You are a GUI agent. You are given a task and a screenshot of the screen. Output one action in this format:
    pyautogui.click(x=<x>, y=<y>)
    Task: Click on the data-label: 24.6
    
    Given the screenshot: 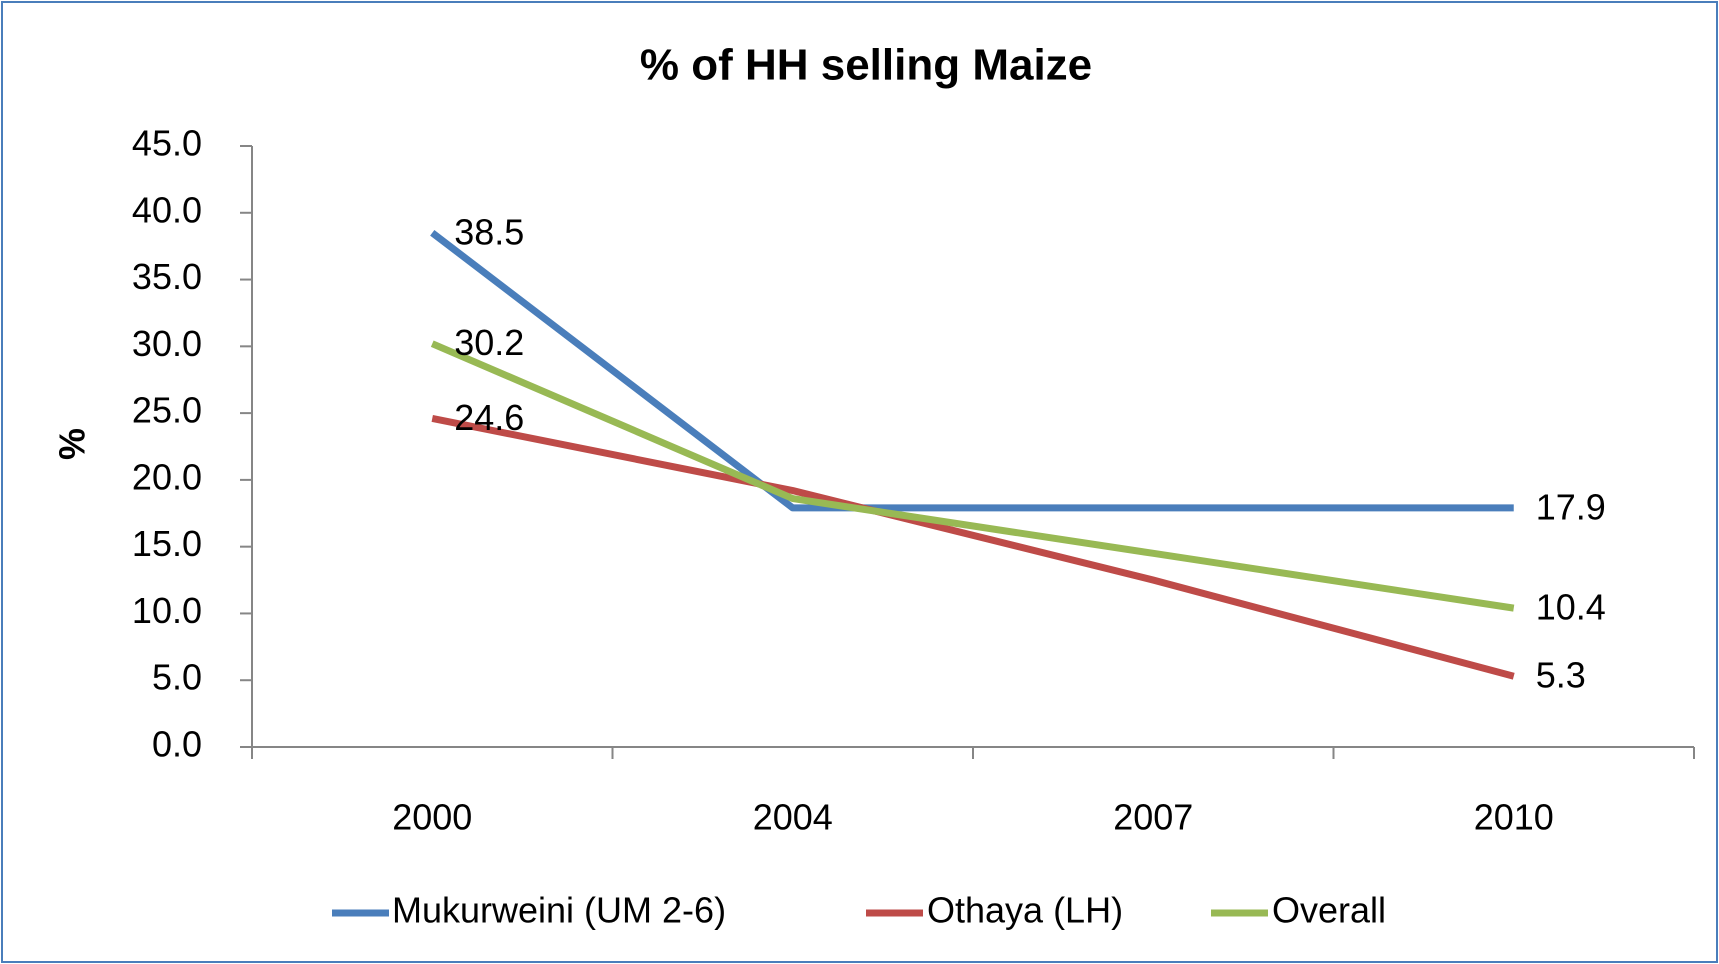 What is the action you would take?
    pyautogui.click(x=489, y=417)
    